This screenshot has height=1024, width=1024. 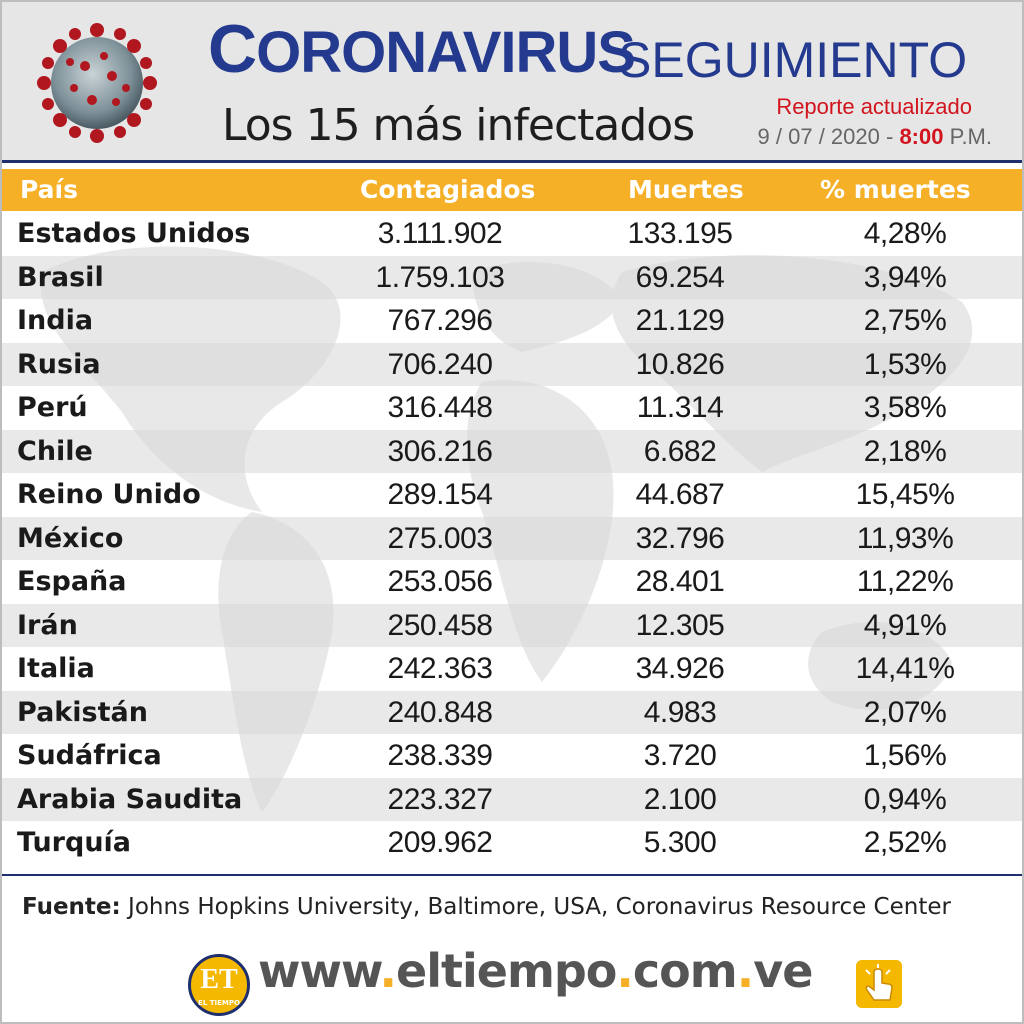 I want to click on country-cell: Sudáfrica, so click(x=89, y=755).